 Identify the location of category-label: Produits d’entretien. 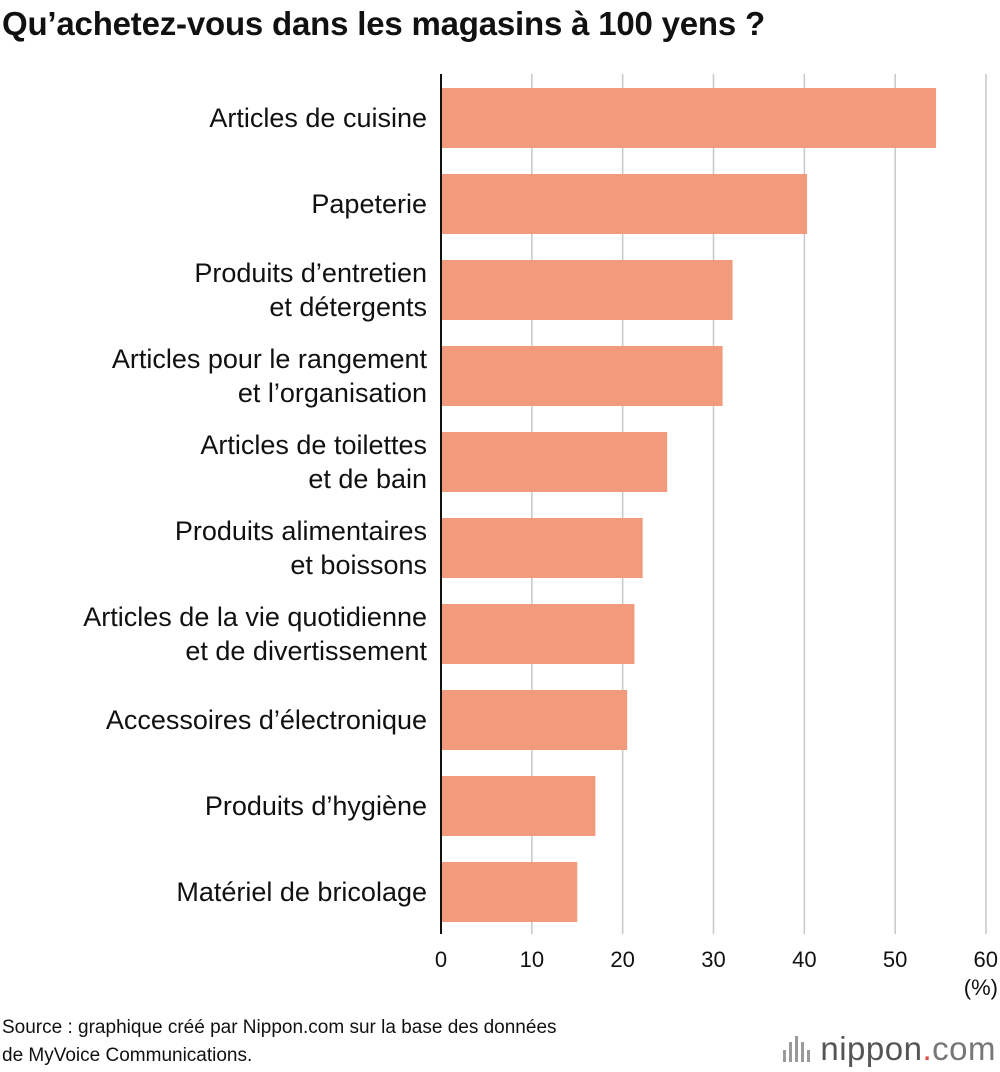
(310, 273).